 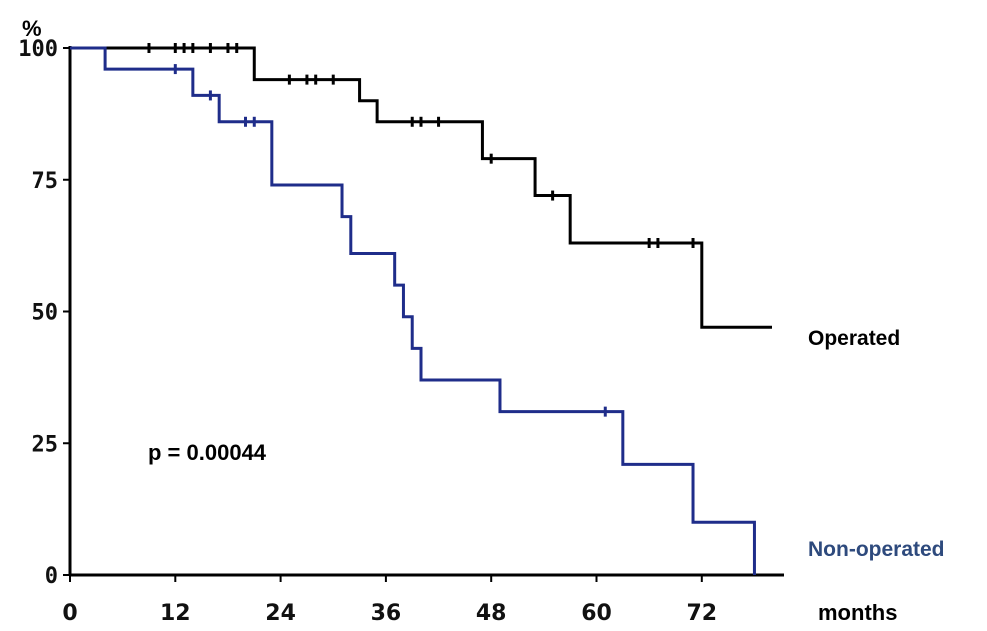 I want to click on x-tick-label: 24, so click(x=280, y=613).